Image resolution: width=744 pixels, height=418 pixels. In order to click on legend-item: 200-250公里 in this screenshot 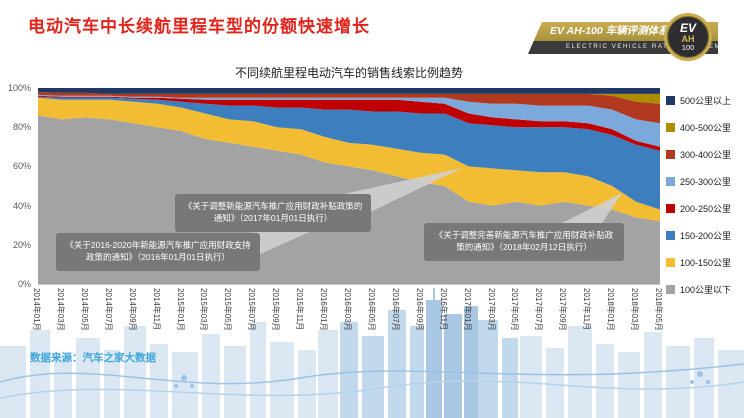, I will do `click(698, 208)`.